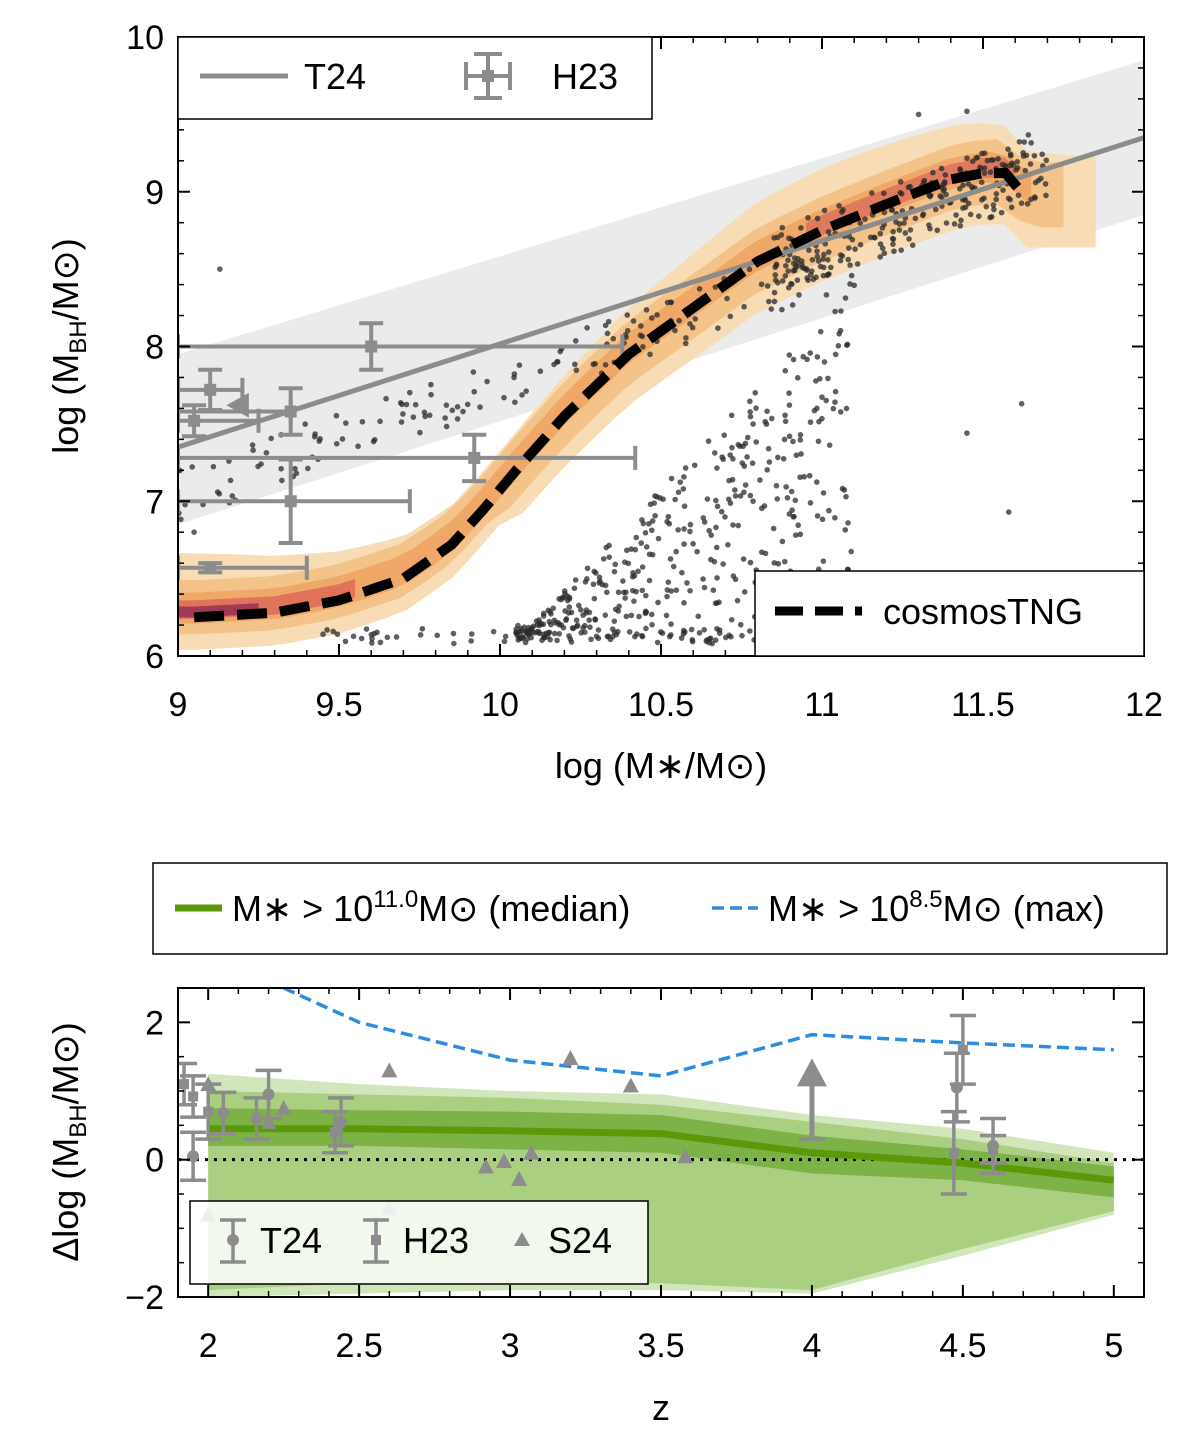 The image size is (1200, 1449). I want to click on y-tick-label: −2, so click(144, 1298).